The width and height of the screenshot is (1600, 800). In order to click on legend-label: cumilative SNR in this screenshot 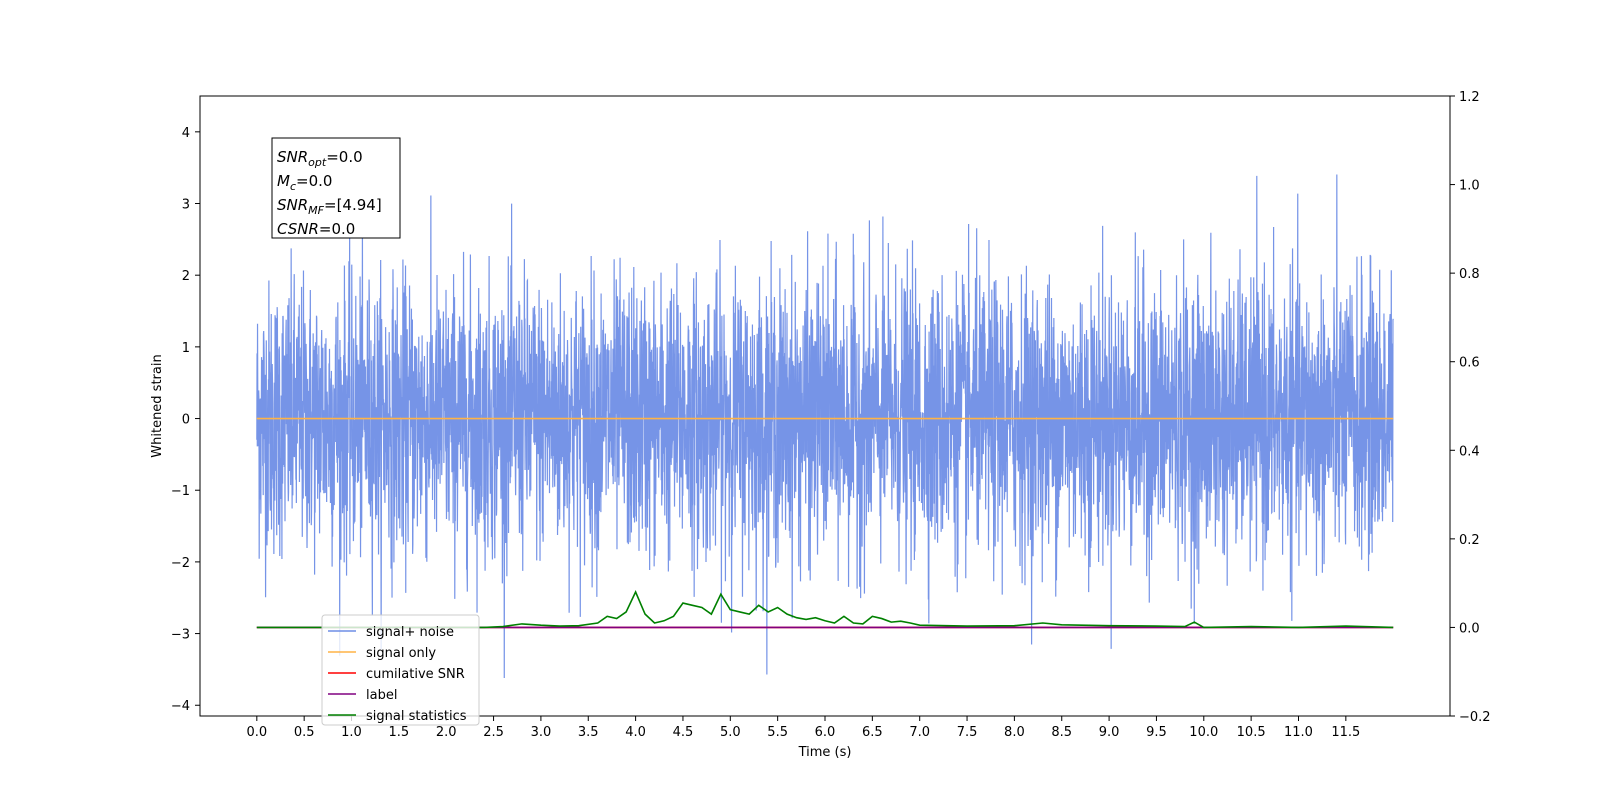, I will do `click(415, 674)`.